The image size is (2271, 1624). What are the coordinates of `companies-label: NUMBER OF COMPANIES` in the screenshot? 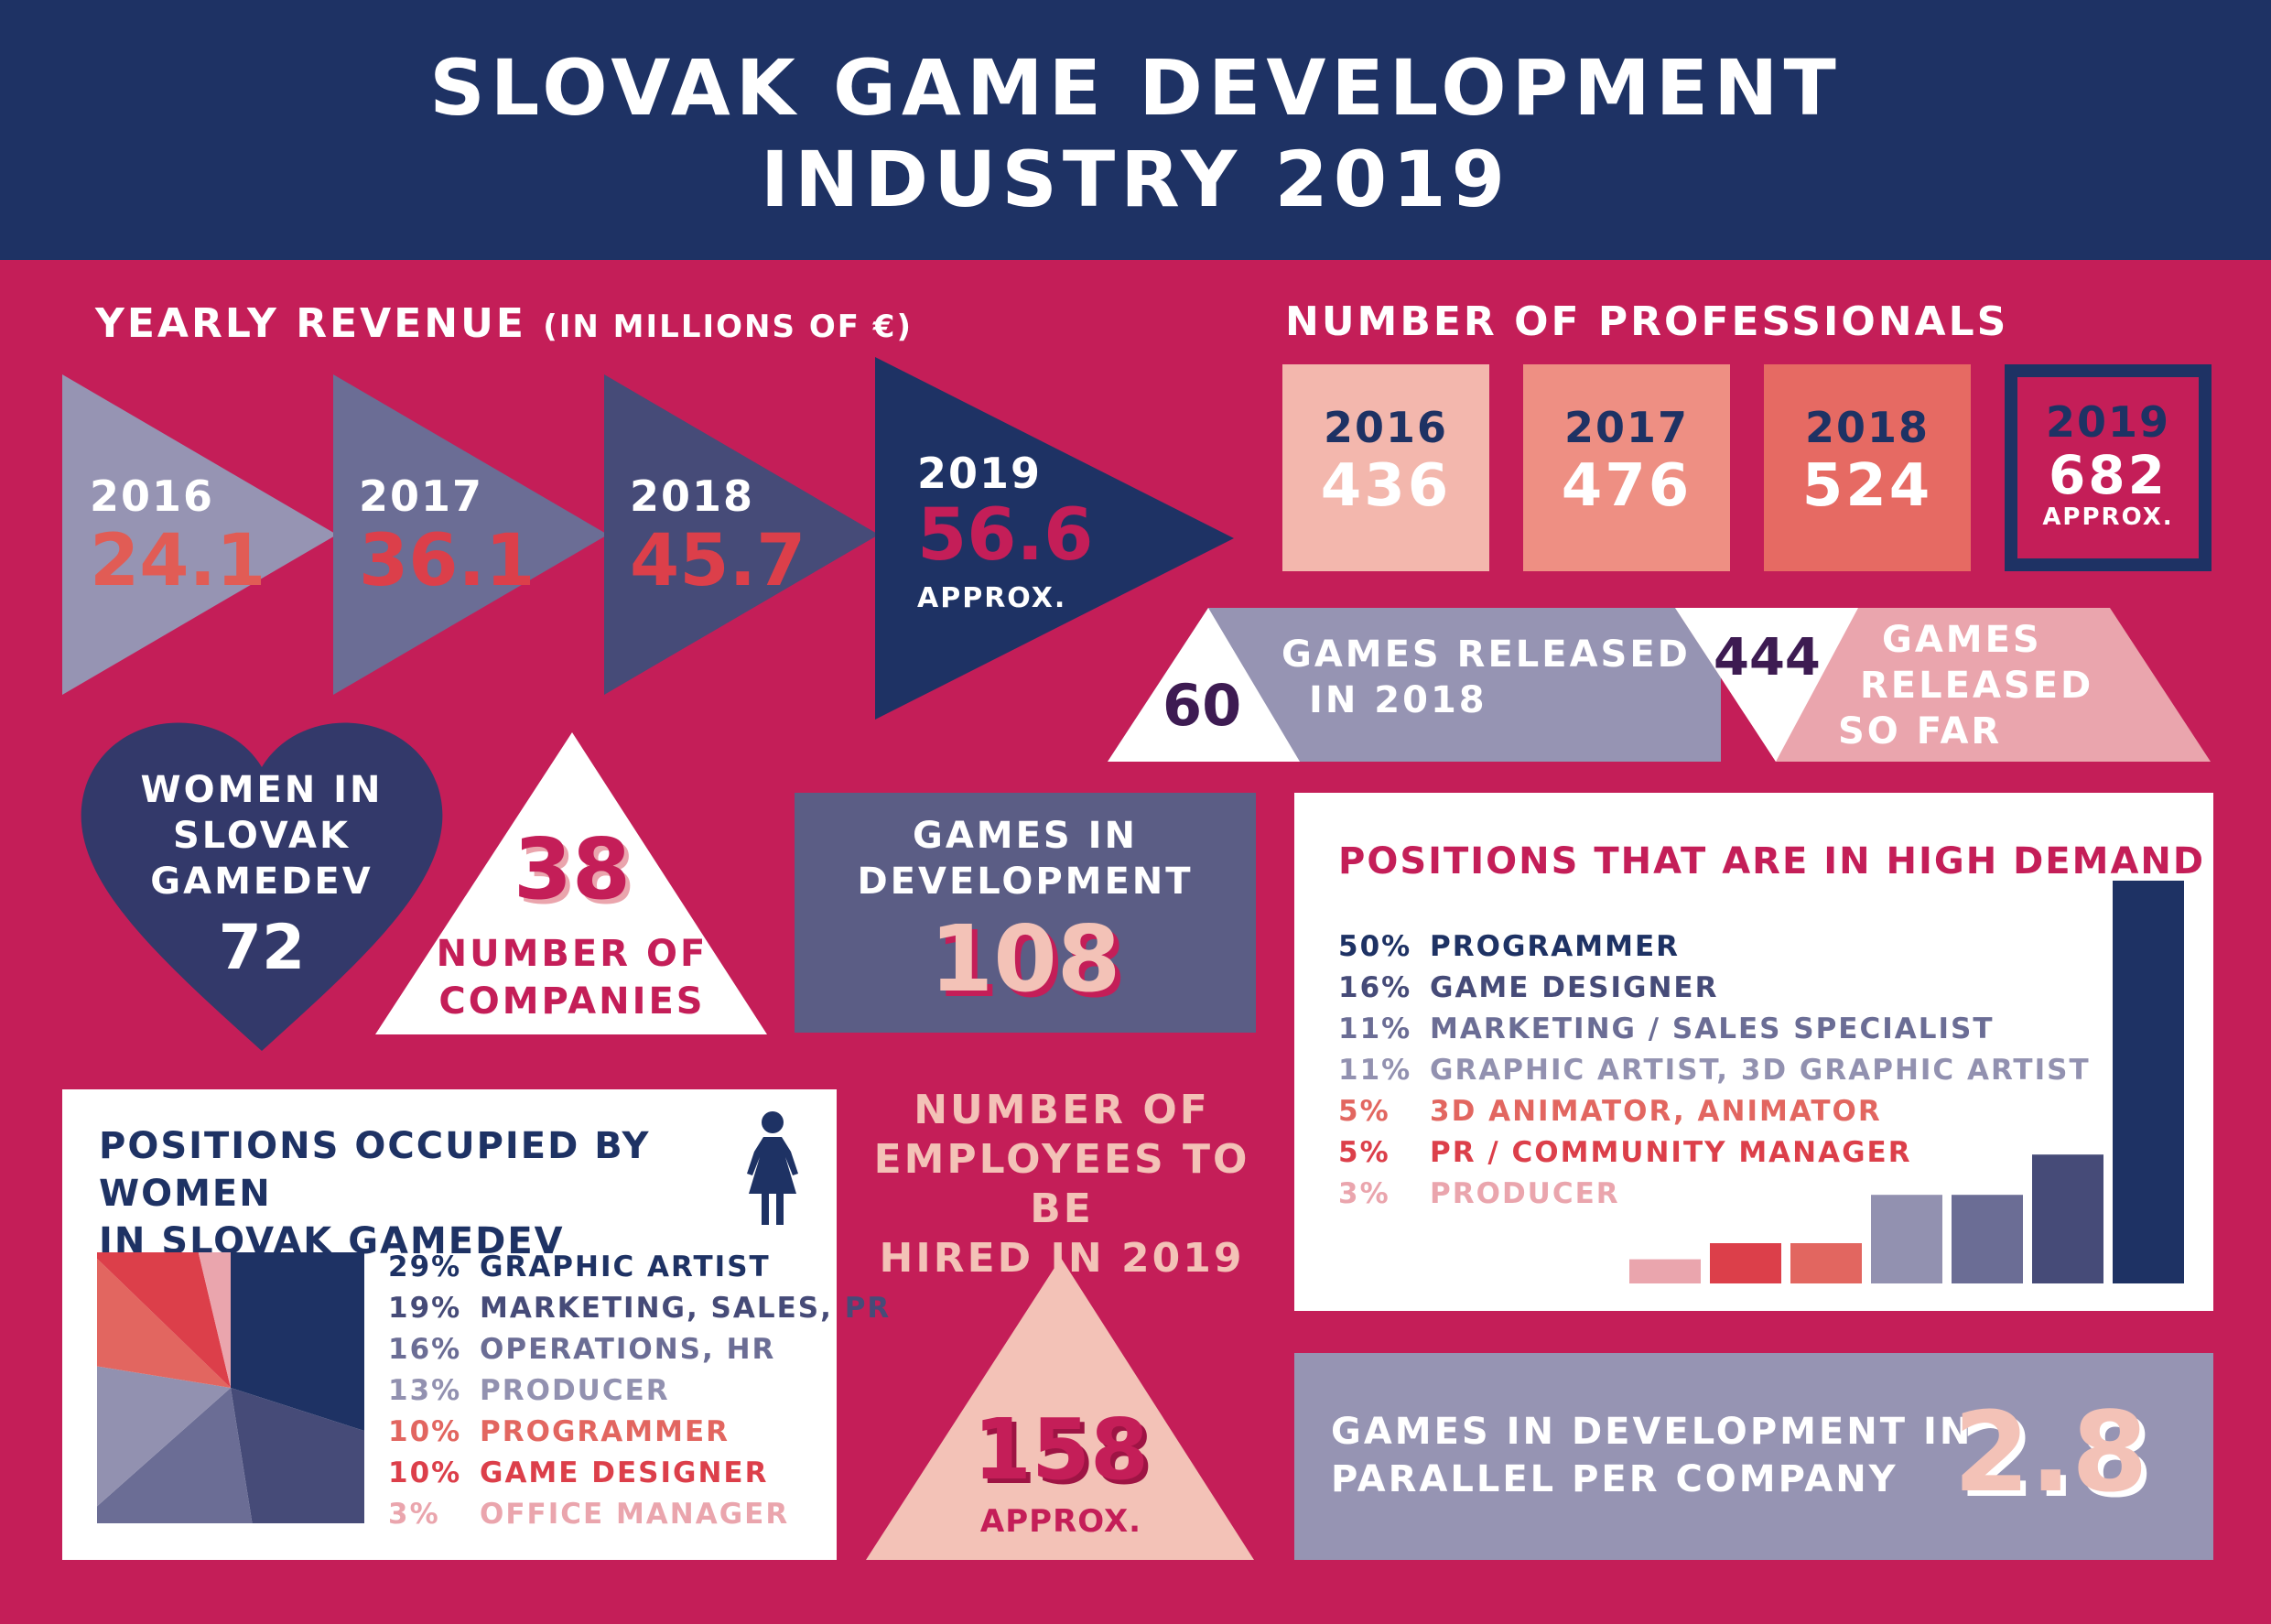 It's located at (572, 977).